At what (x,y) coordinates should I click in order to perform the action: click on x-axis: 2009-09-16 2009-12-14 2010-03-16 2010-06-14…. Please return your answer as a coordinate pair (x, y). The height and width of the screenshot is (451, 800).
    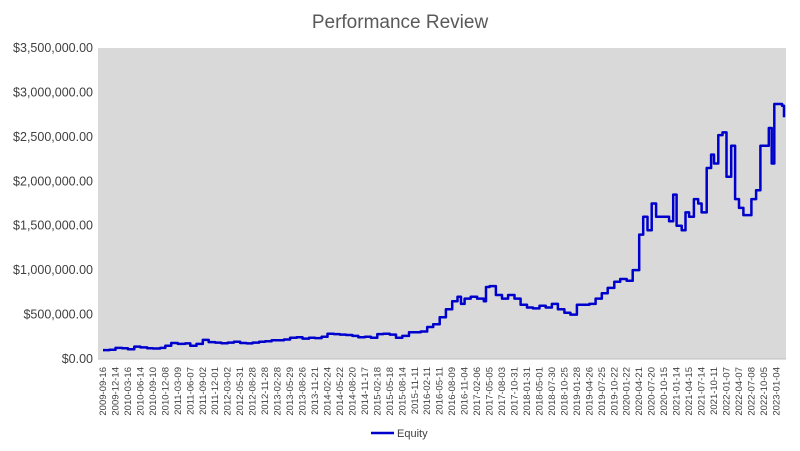
    Looking at the image, I should click on (440, 391).